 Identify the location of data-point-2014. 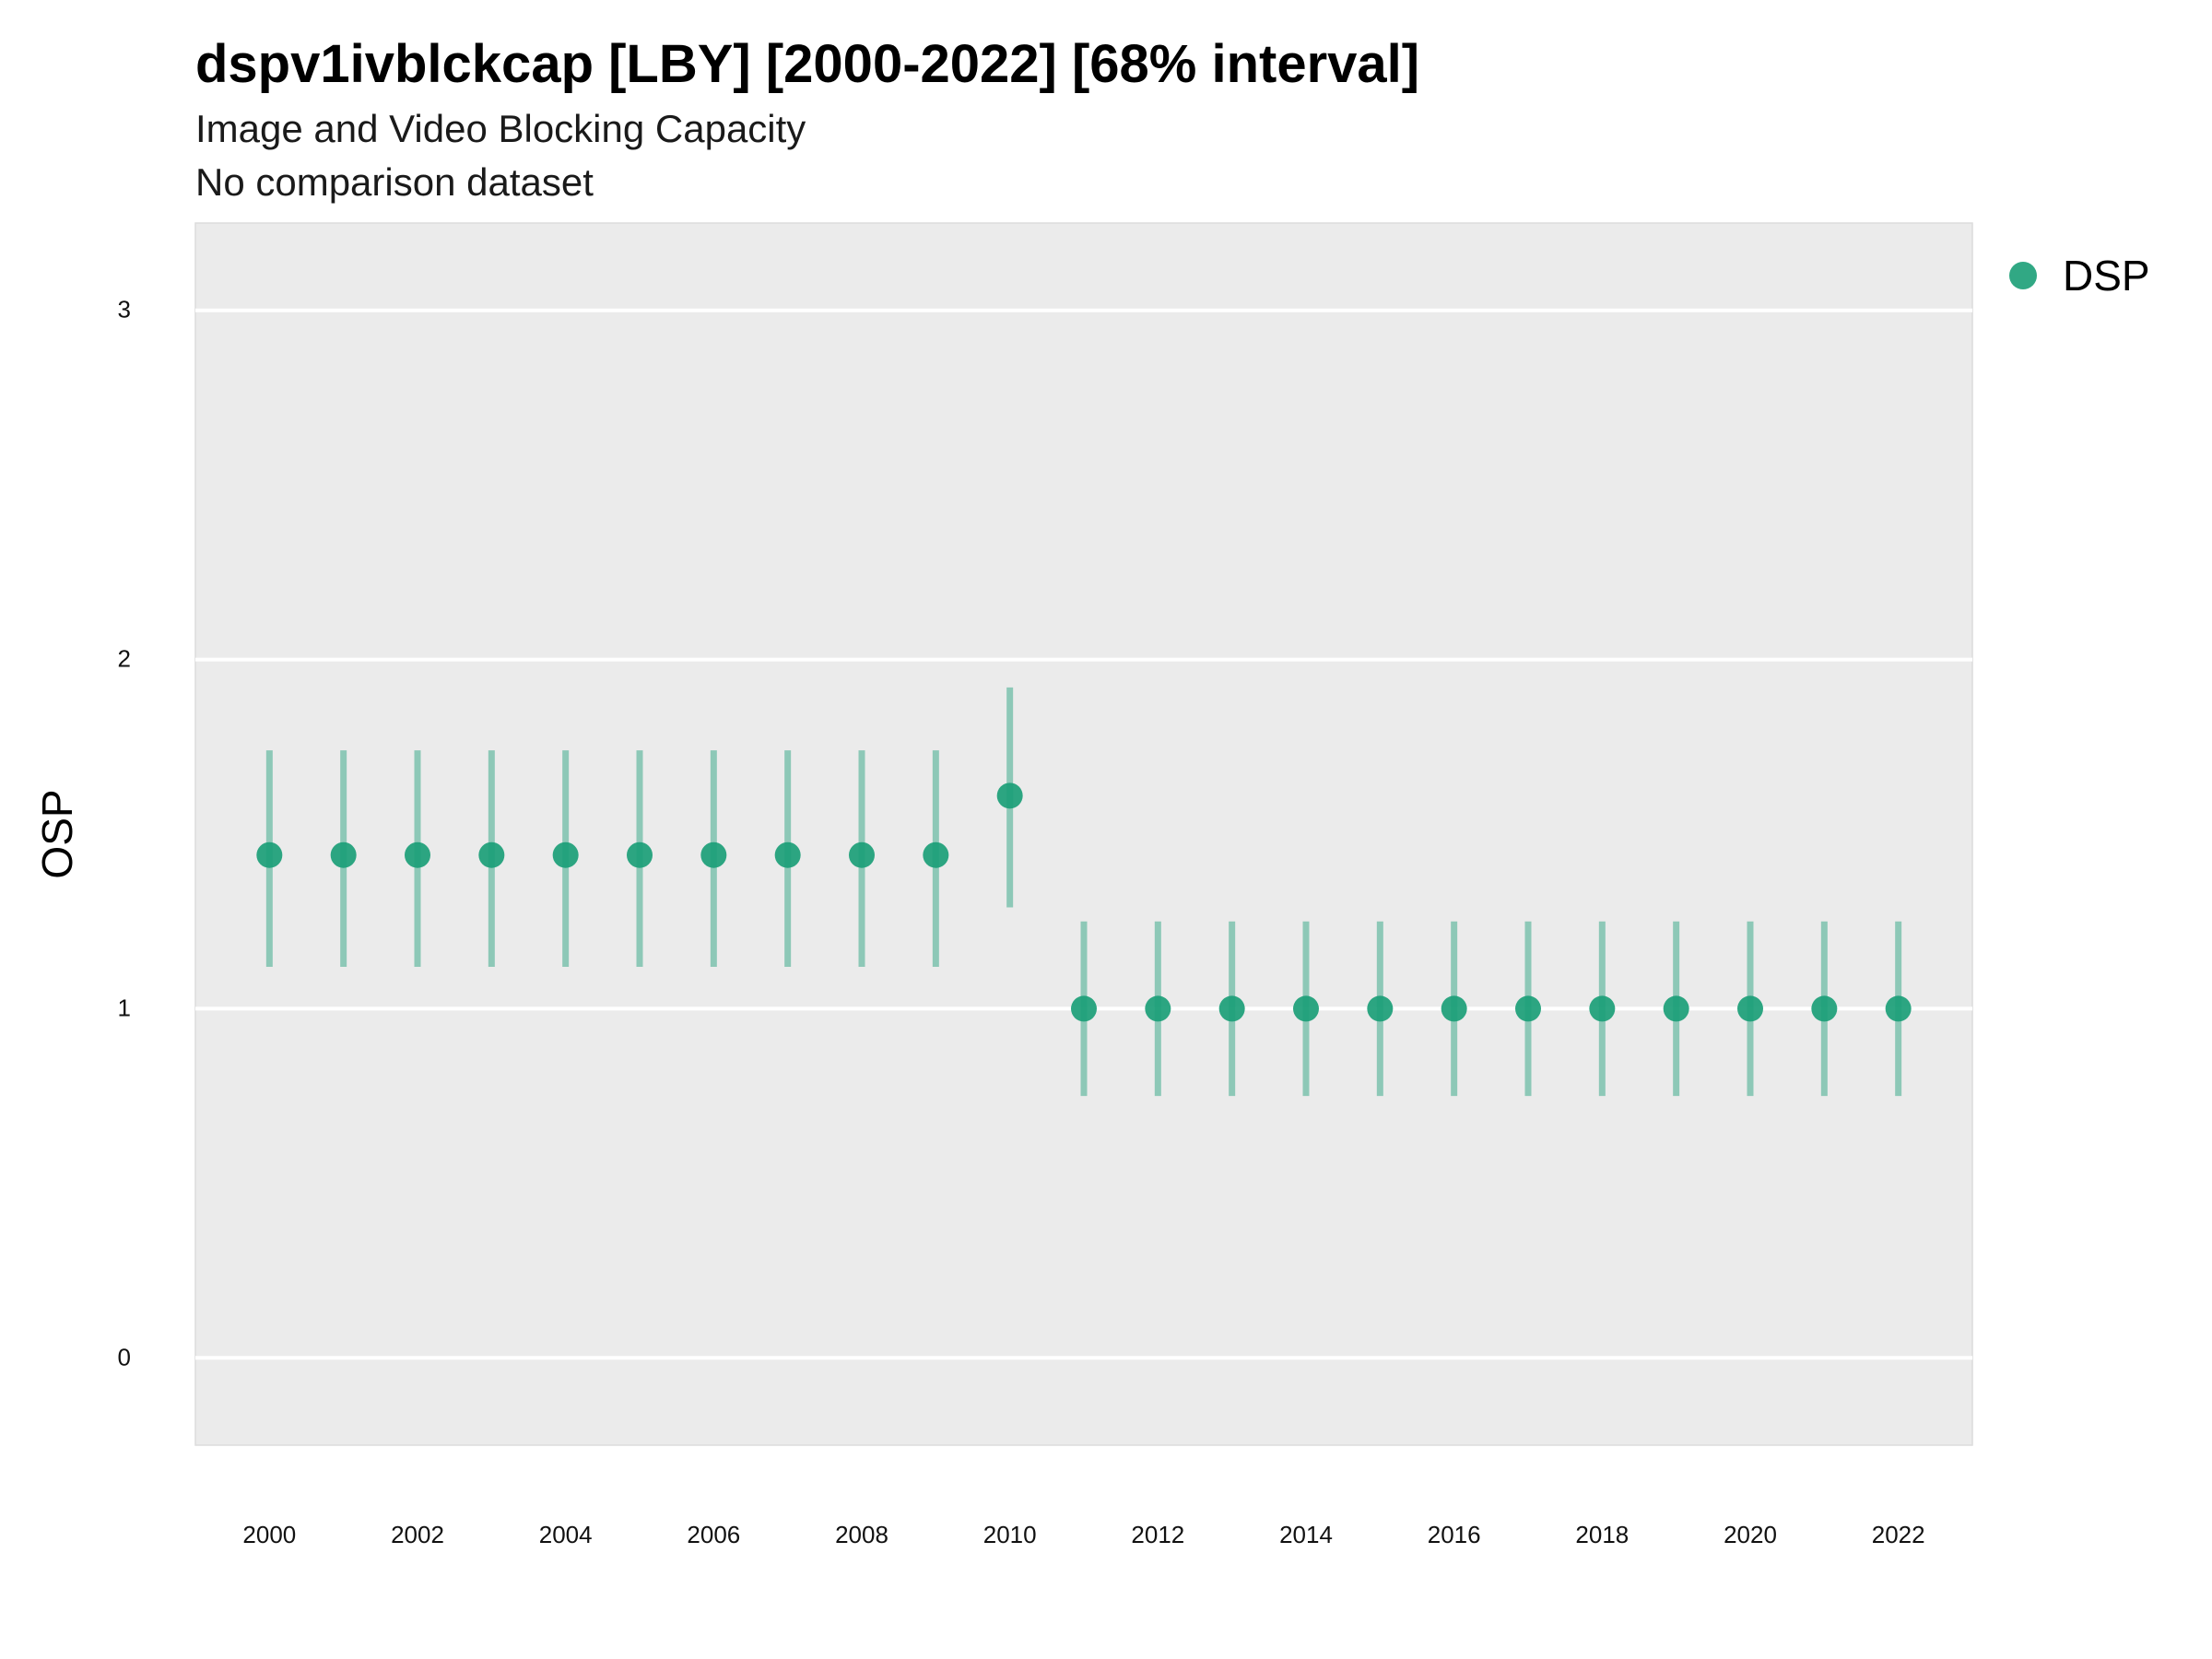
(1306, 1008).